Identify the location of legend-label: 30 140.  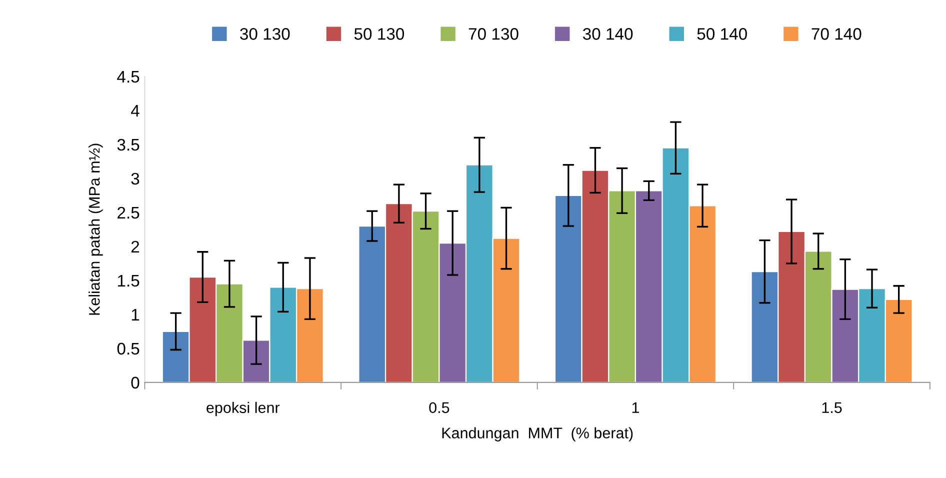
(607, 34).